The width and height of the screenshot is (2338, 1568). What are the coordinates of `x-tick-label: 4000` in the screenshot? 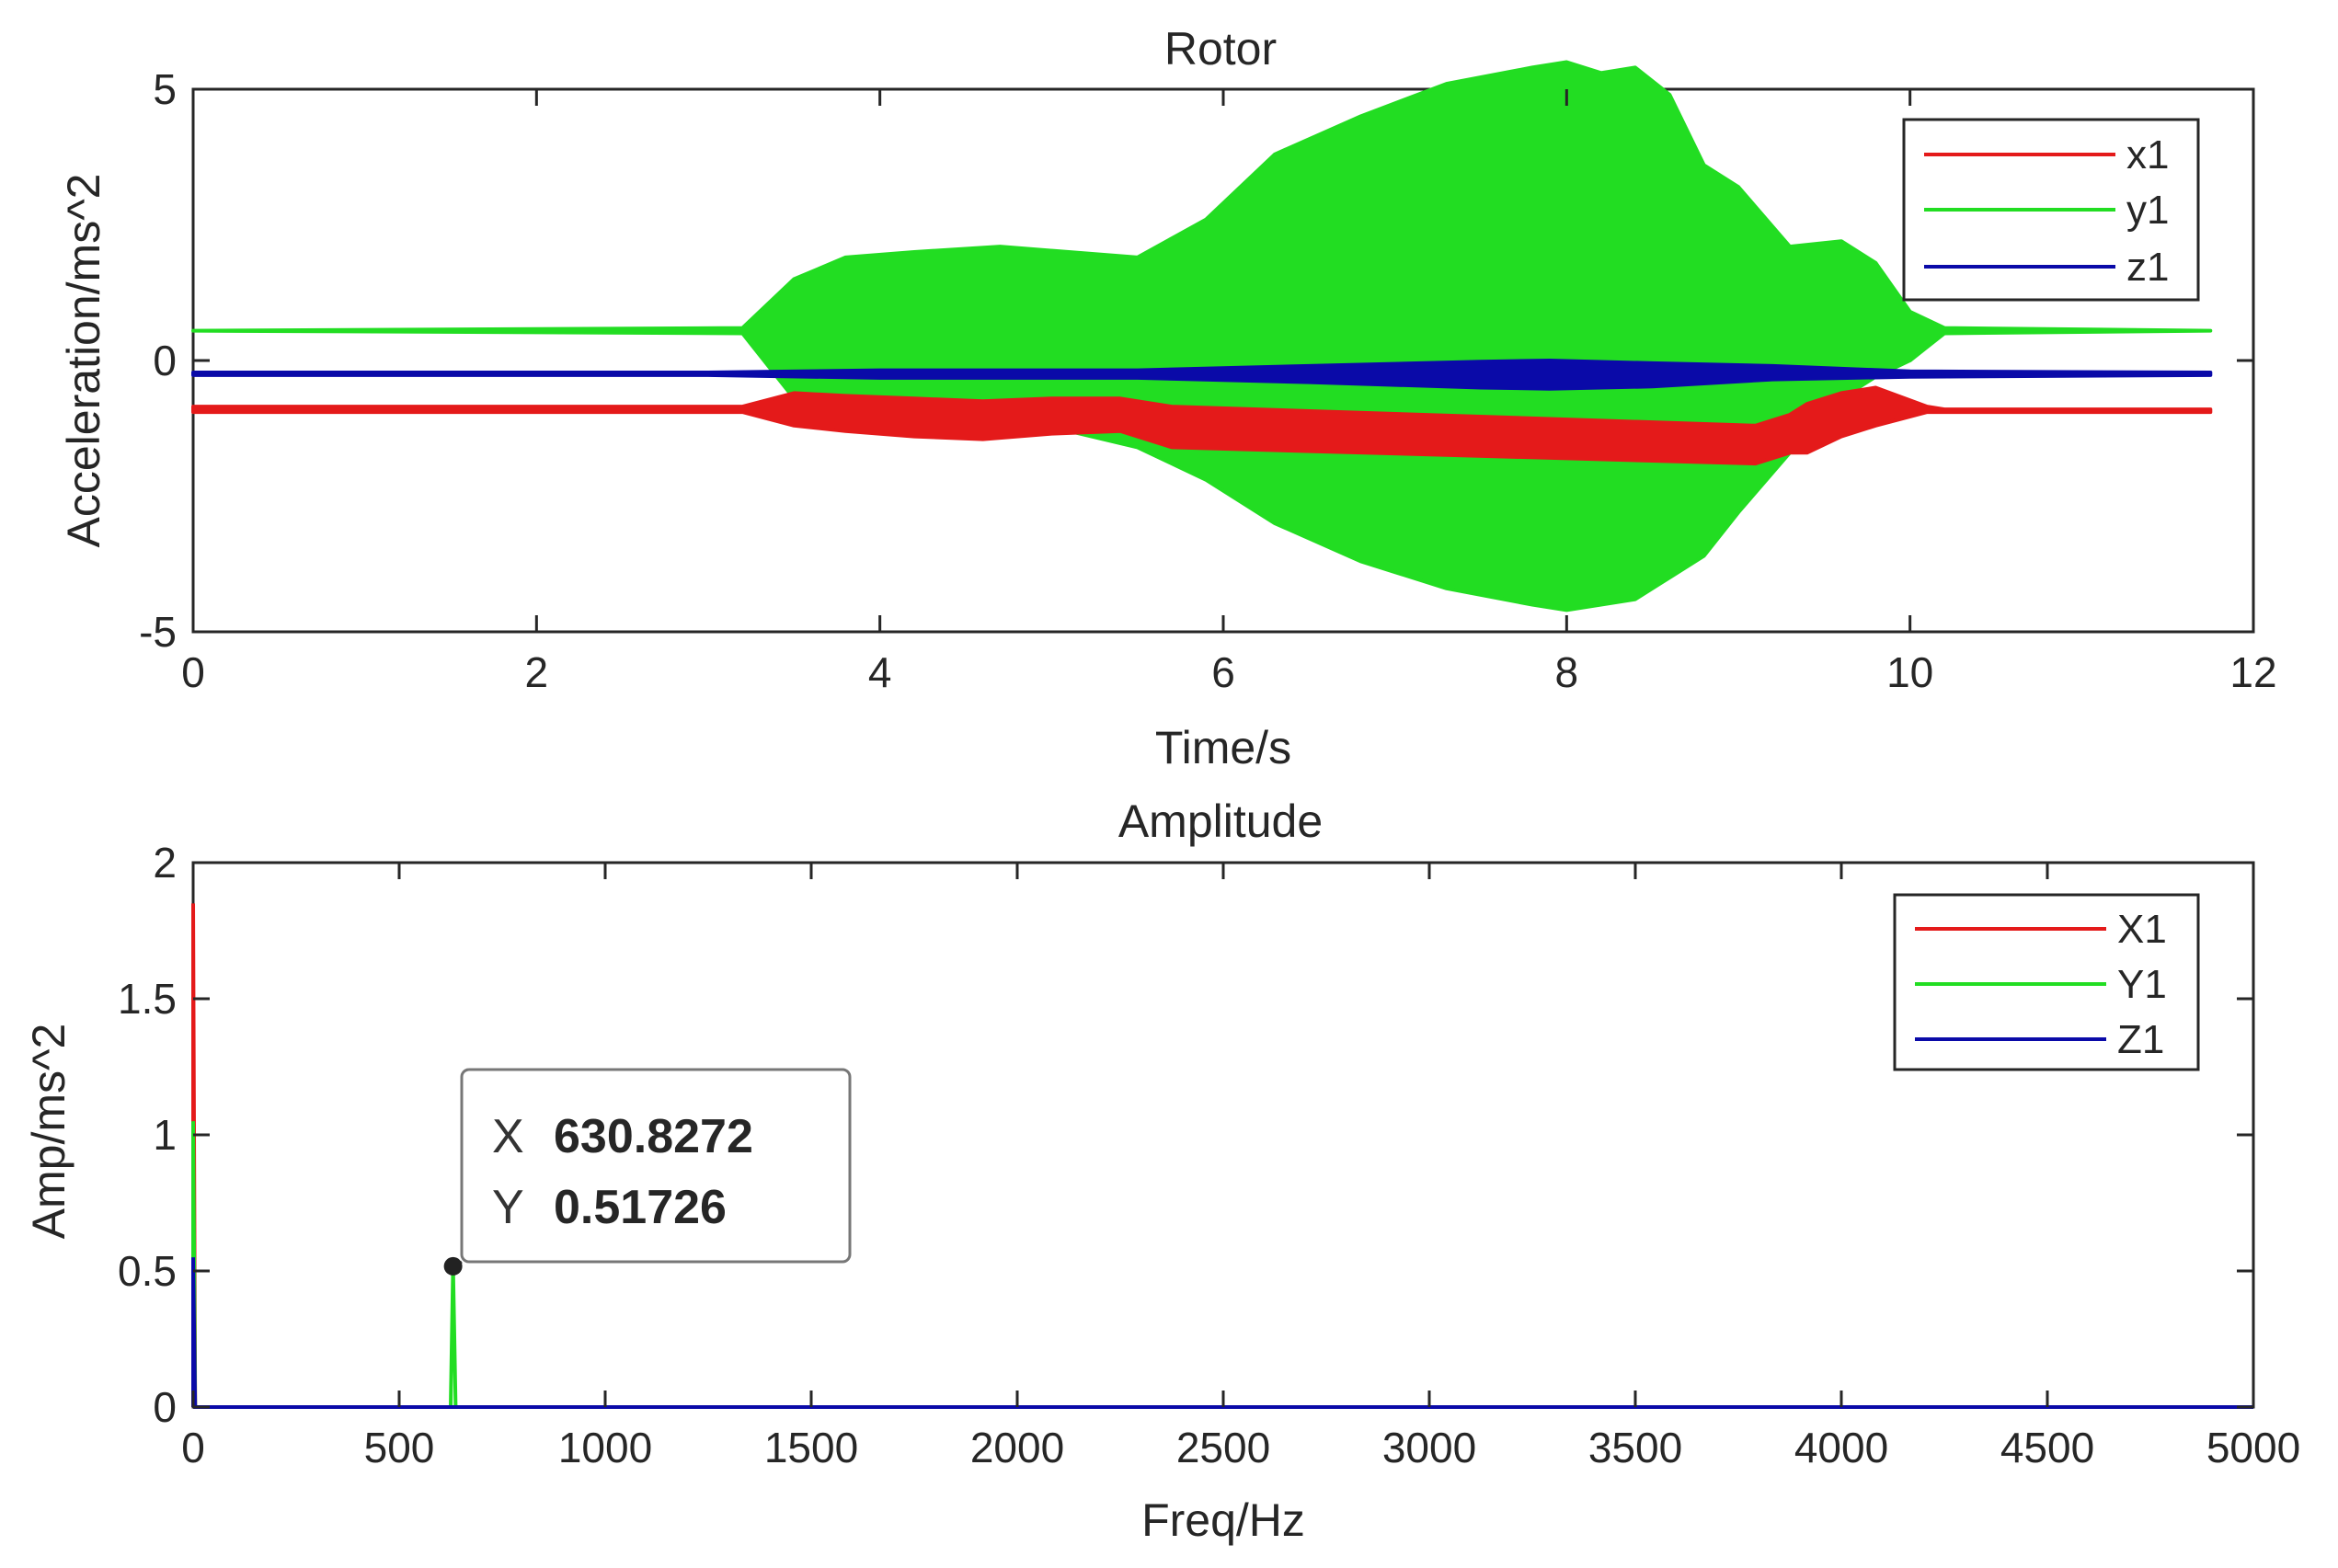 It's located at (1841, 1447).